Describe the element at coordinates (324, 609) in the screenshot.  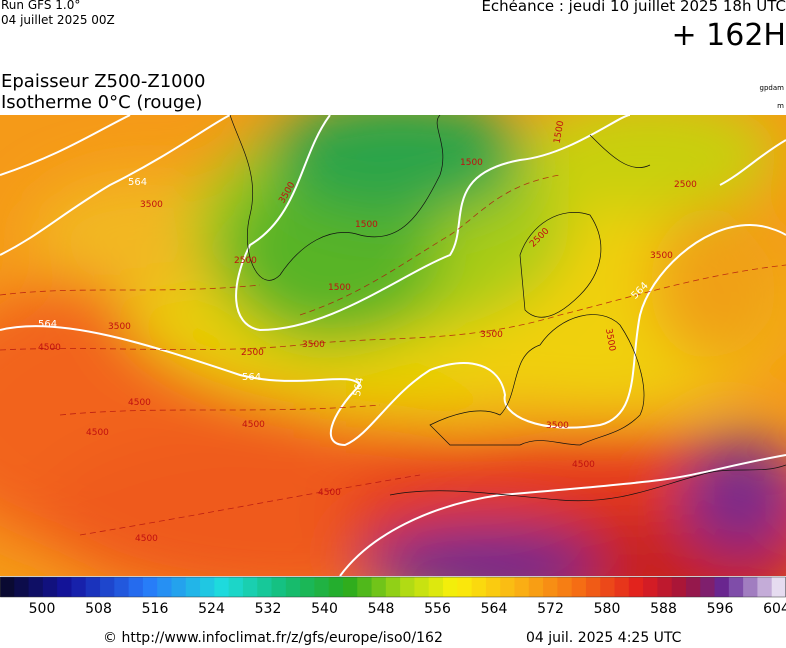
I see `colorbar-label: 540` at that location.